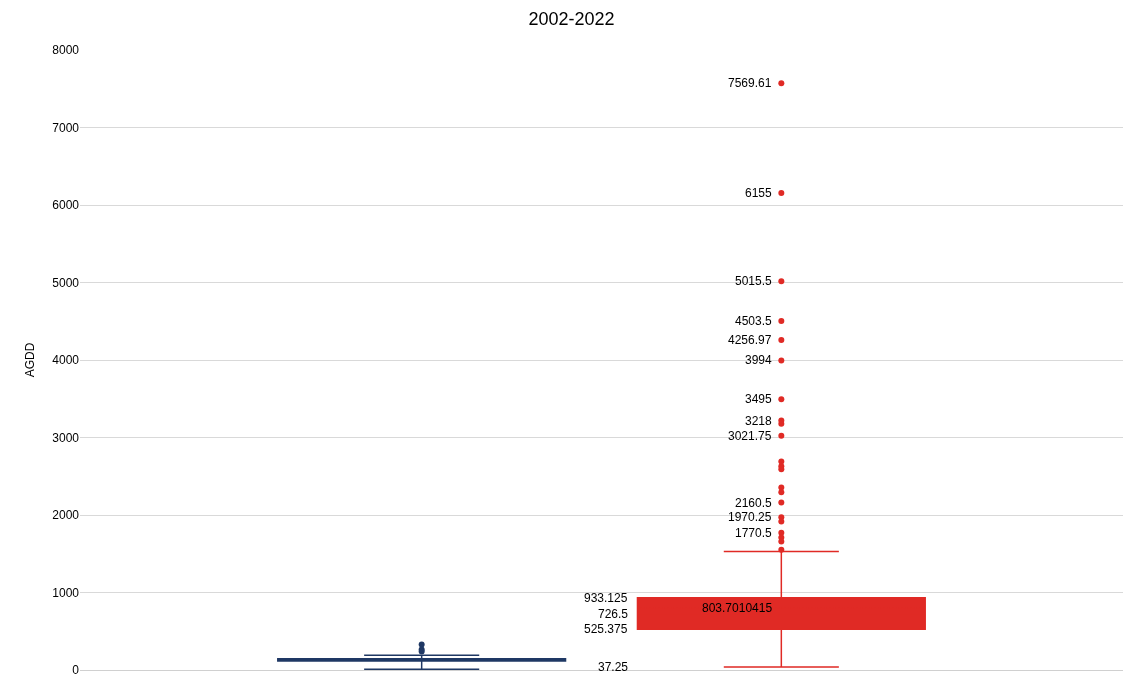 This screenshot has width=1143, height=690. Describe the element at coordinates (613, 667) in the screenshot. I see `annotation: 37.25` at that location.